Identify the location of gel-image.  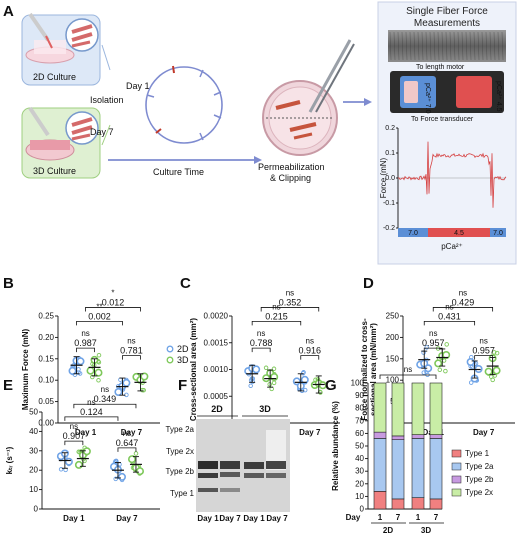
(243, 465).